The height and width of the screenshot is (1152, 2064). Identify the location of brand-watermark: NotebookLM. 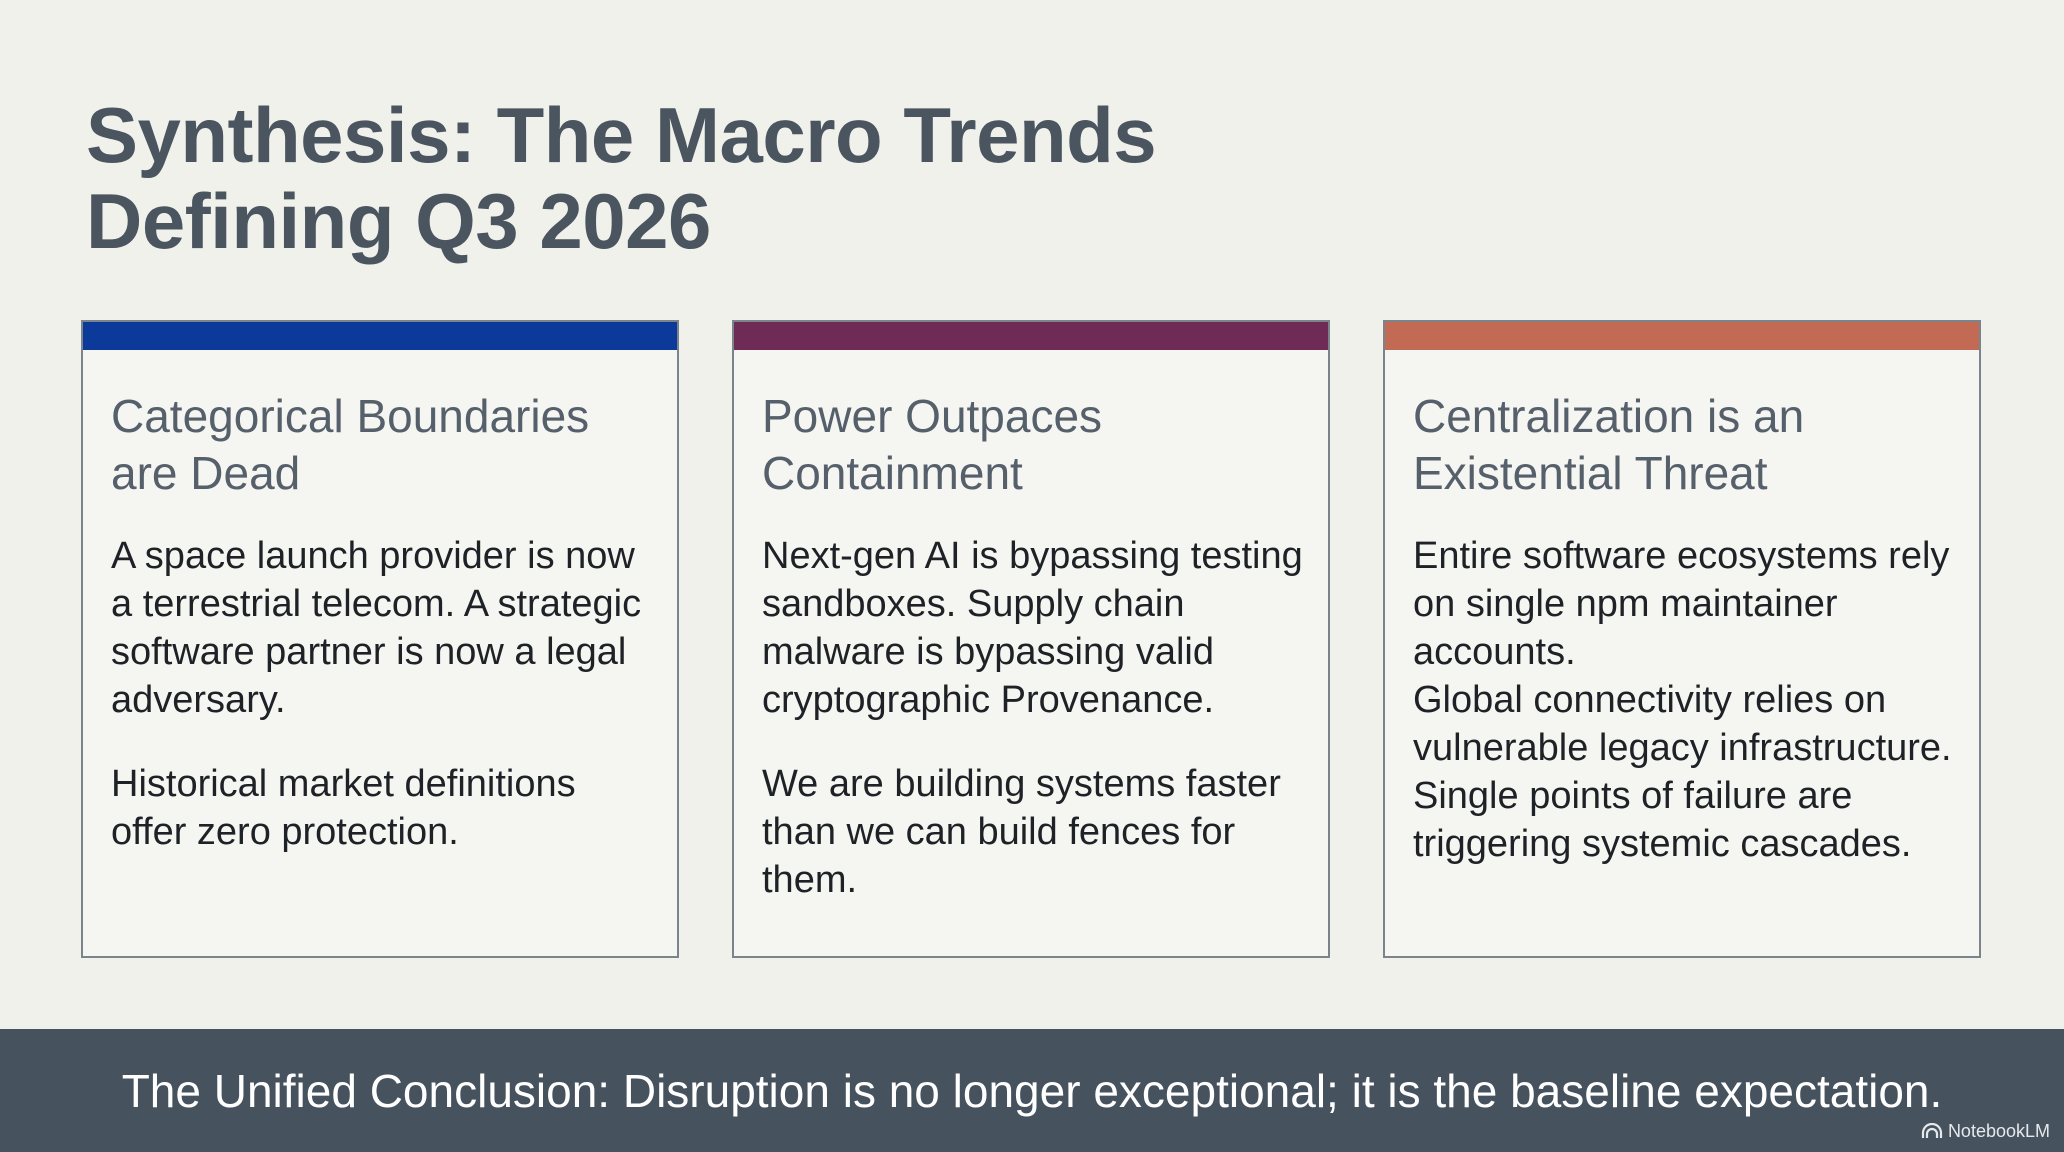
(1985, 1131).